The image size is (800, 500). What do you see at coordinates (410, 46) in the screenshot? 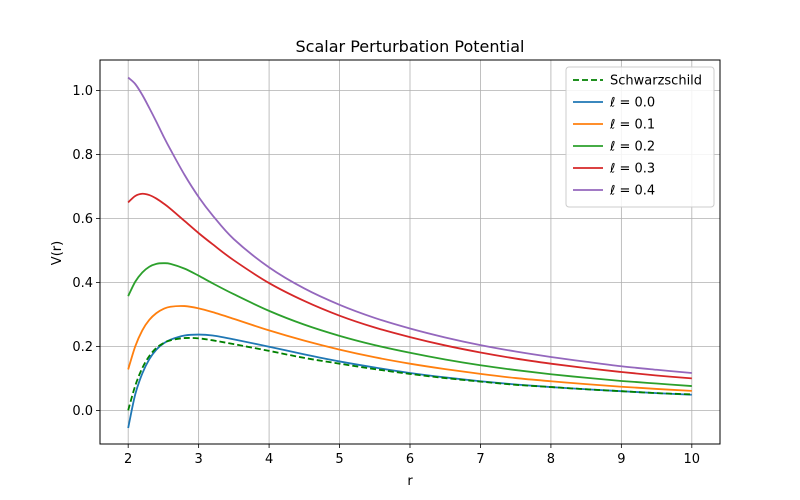
I see `chart-title: Scalar Perturbation Potential` at bounding box center [410, 46].